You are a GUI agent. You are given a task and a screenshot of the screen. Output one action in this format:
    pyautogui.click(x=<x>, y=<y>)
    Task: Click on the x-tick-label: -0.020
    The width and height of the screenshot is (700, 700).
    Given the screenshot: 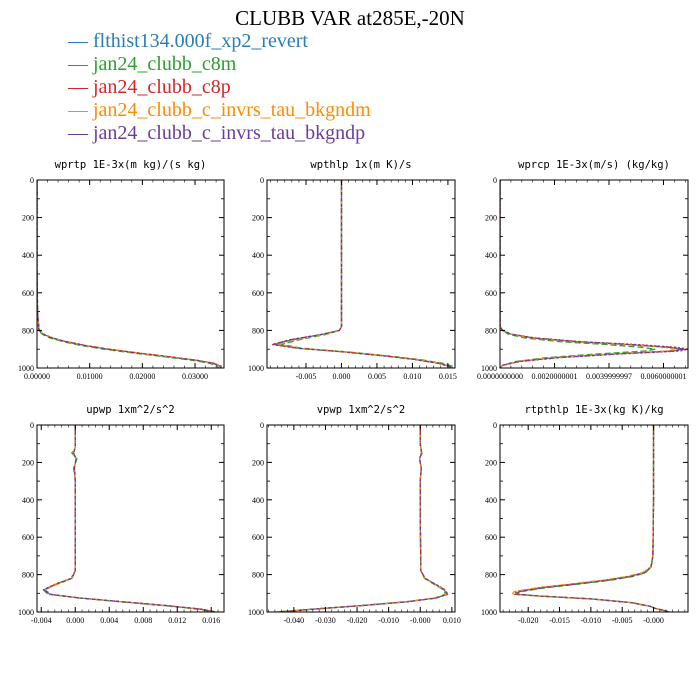 What is the action you would take?
    pyautogui.click(x=528, y=620)
    